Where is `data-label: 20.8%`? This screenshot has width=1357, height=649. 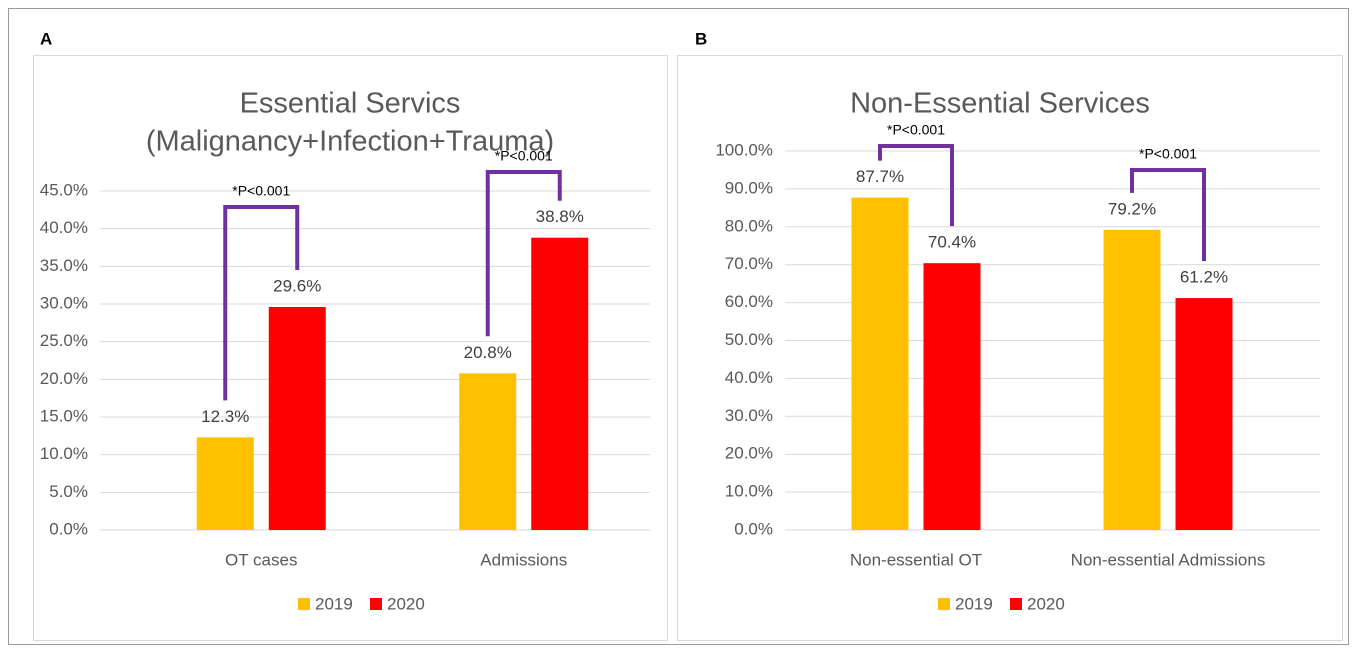
data-label: 20.8% is located at coordinates (488, 352).